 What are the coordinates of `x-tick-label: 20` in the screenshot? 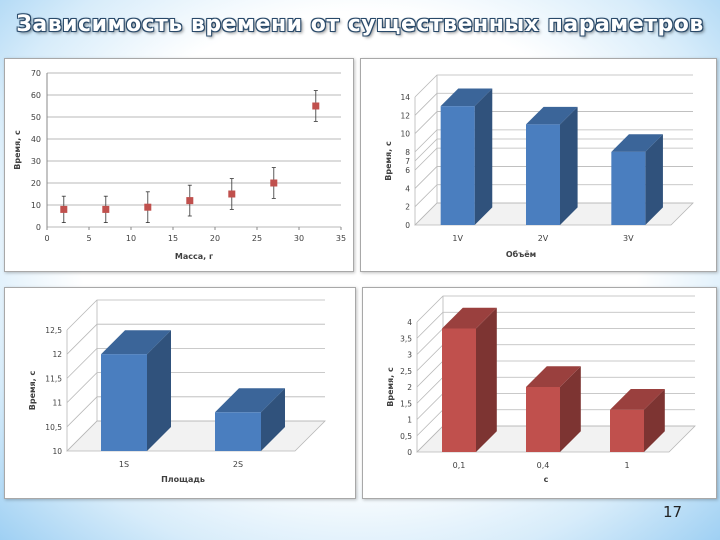 It's located at (215, 238).